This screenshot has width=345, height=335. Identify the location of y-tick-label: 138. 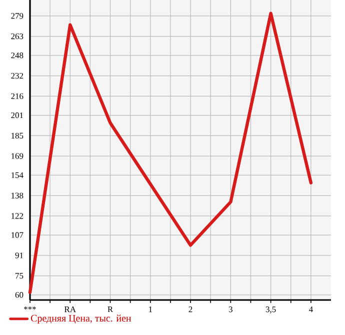
(18, 195).